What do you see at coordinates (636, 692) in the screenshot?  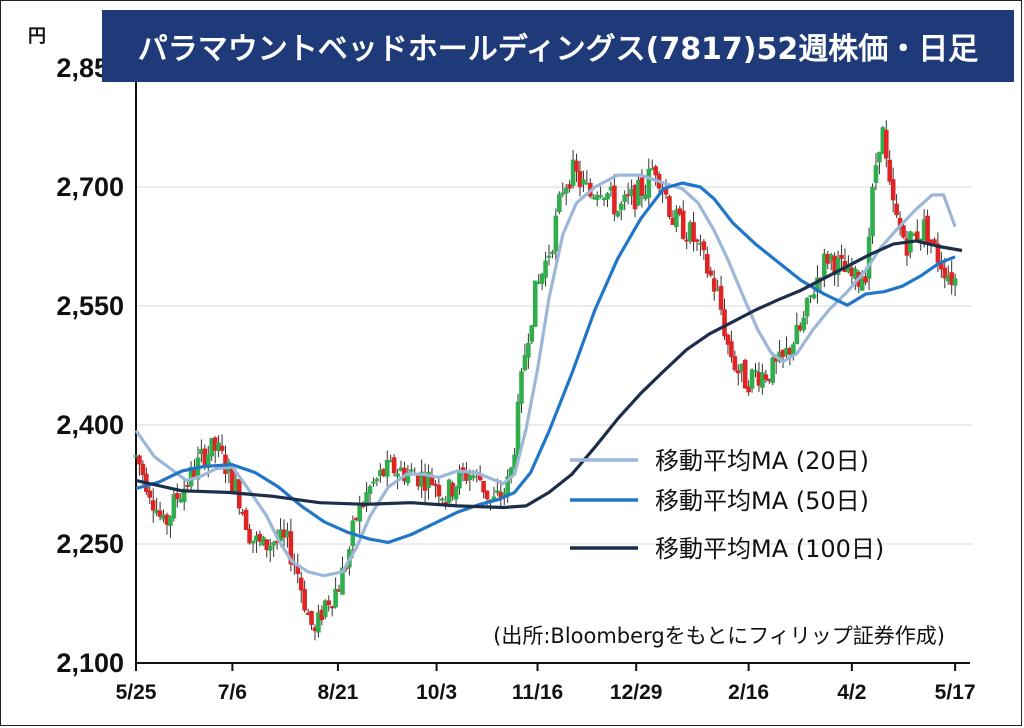 I see `x-tick-label: 12/29` at bounding box center [636, 692].